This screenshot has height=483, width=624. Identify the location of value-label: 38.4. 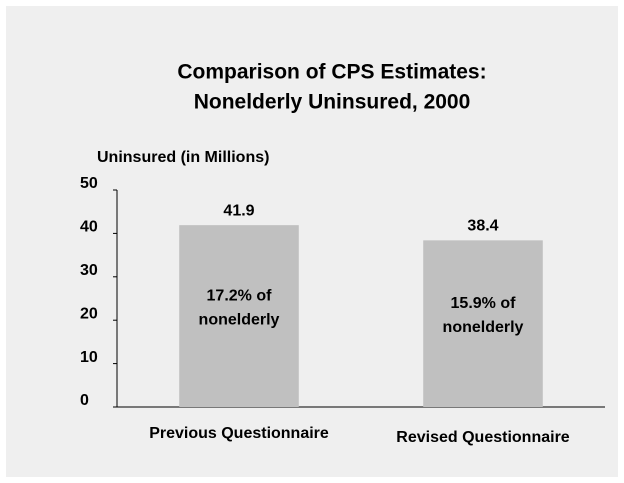
(482, 226).